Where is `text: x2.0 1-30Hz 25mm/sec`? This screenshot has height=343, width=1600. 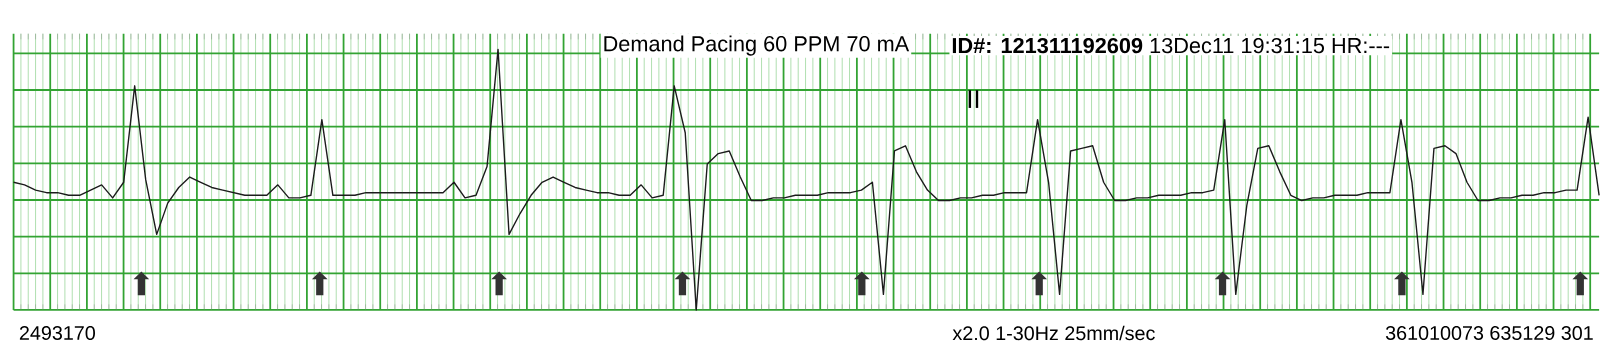
text: x2.0 1-30Hz 25mm/sec is located at coordinates (1053, 333).